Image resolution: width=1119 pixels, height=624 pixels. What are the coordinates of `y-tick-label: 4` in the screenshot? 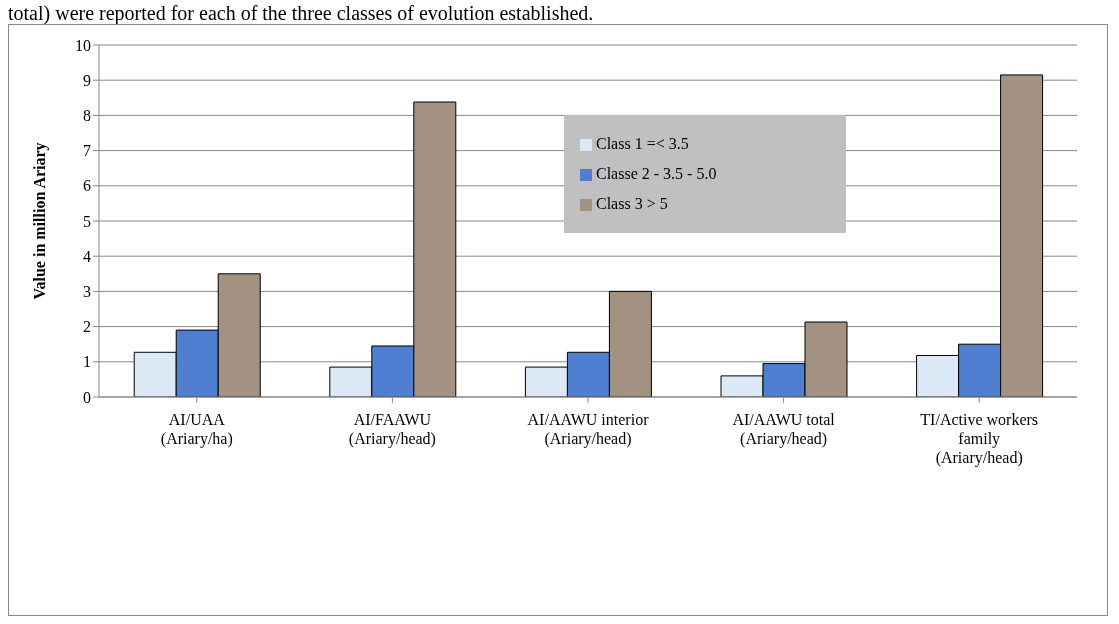 It's located at (87, 256).